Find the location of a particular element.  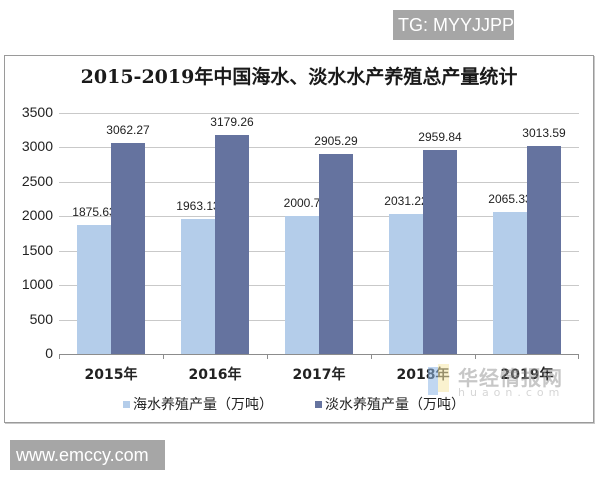

y-tick-label: 2500 is located at coordinates (37, 181).